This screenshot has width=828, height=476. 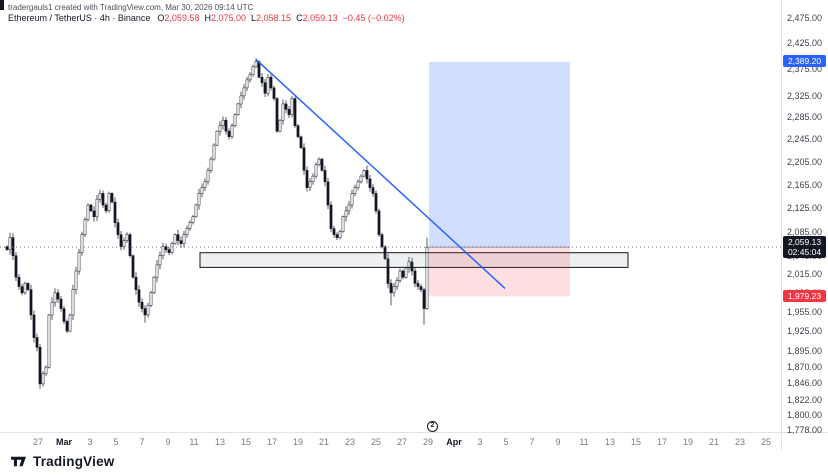 What do you see at coordinates (805, 184) in the screenshot?
I see `price-axis-label: 2,165.00` at bounding box center [805, 184].